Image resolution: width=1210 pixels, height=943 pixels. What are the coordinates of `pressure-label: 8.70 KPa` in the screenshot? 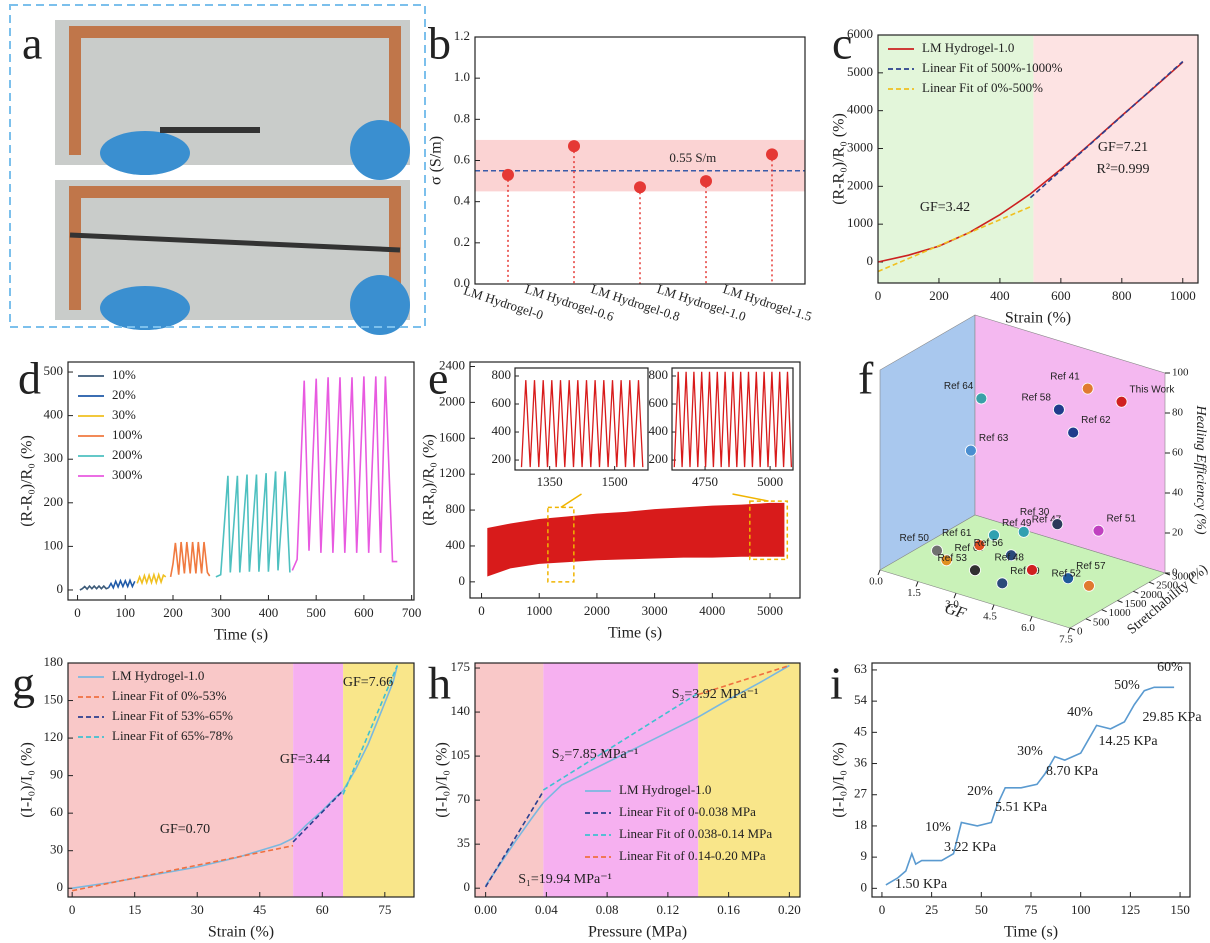 It's located at (1072, 771).